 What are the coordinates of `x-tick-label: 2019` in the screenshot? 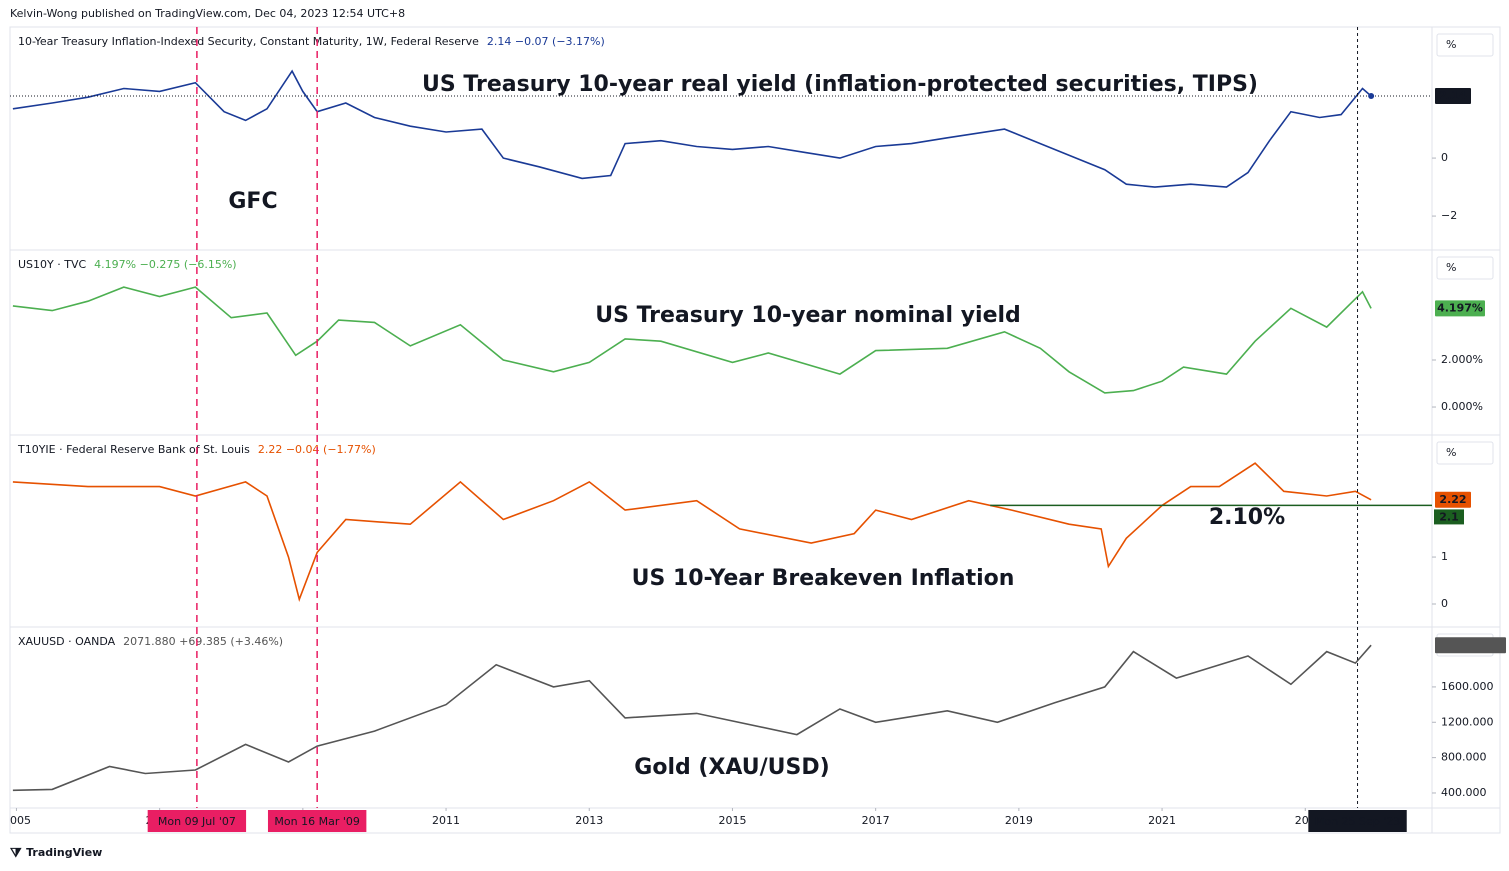 It's located at (1019, 820).